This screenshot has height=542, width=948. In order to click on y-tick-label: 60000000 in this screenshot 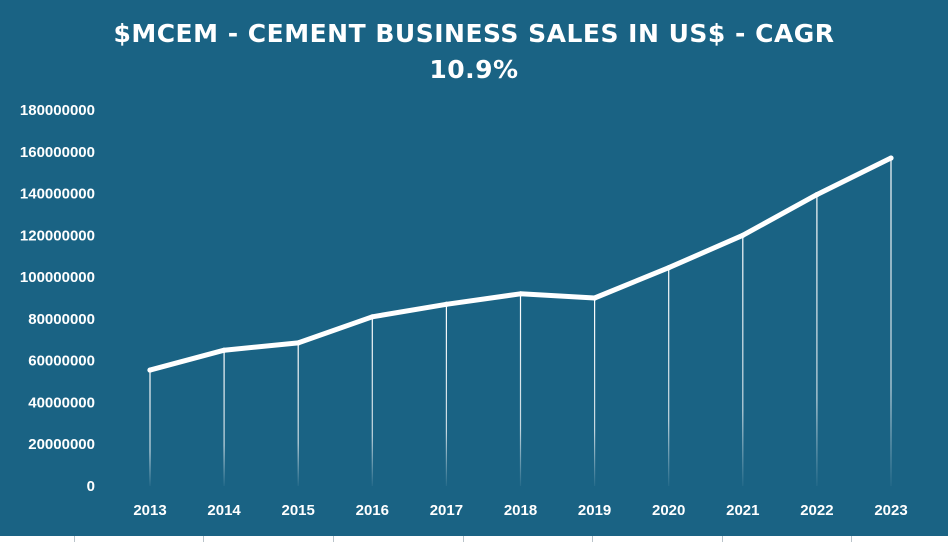, I will do `click(61, 361)`.